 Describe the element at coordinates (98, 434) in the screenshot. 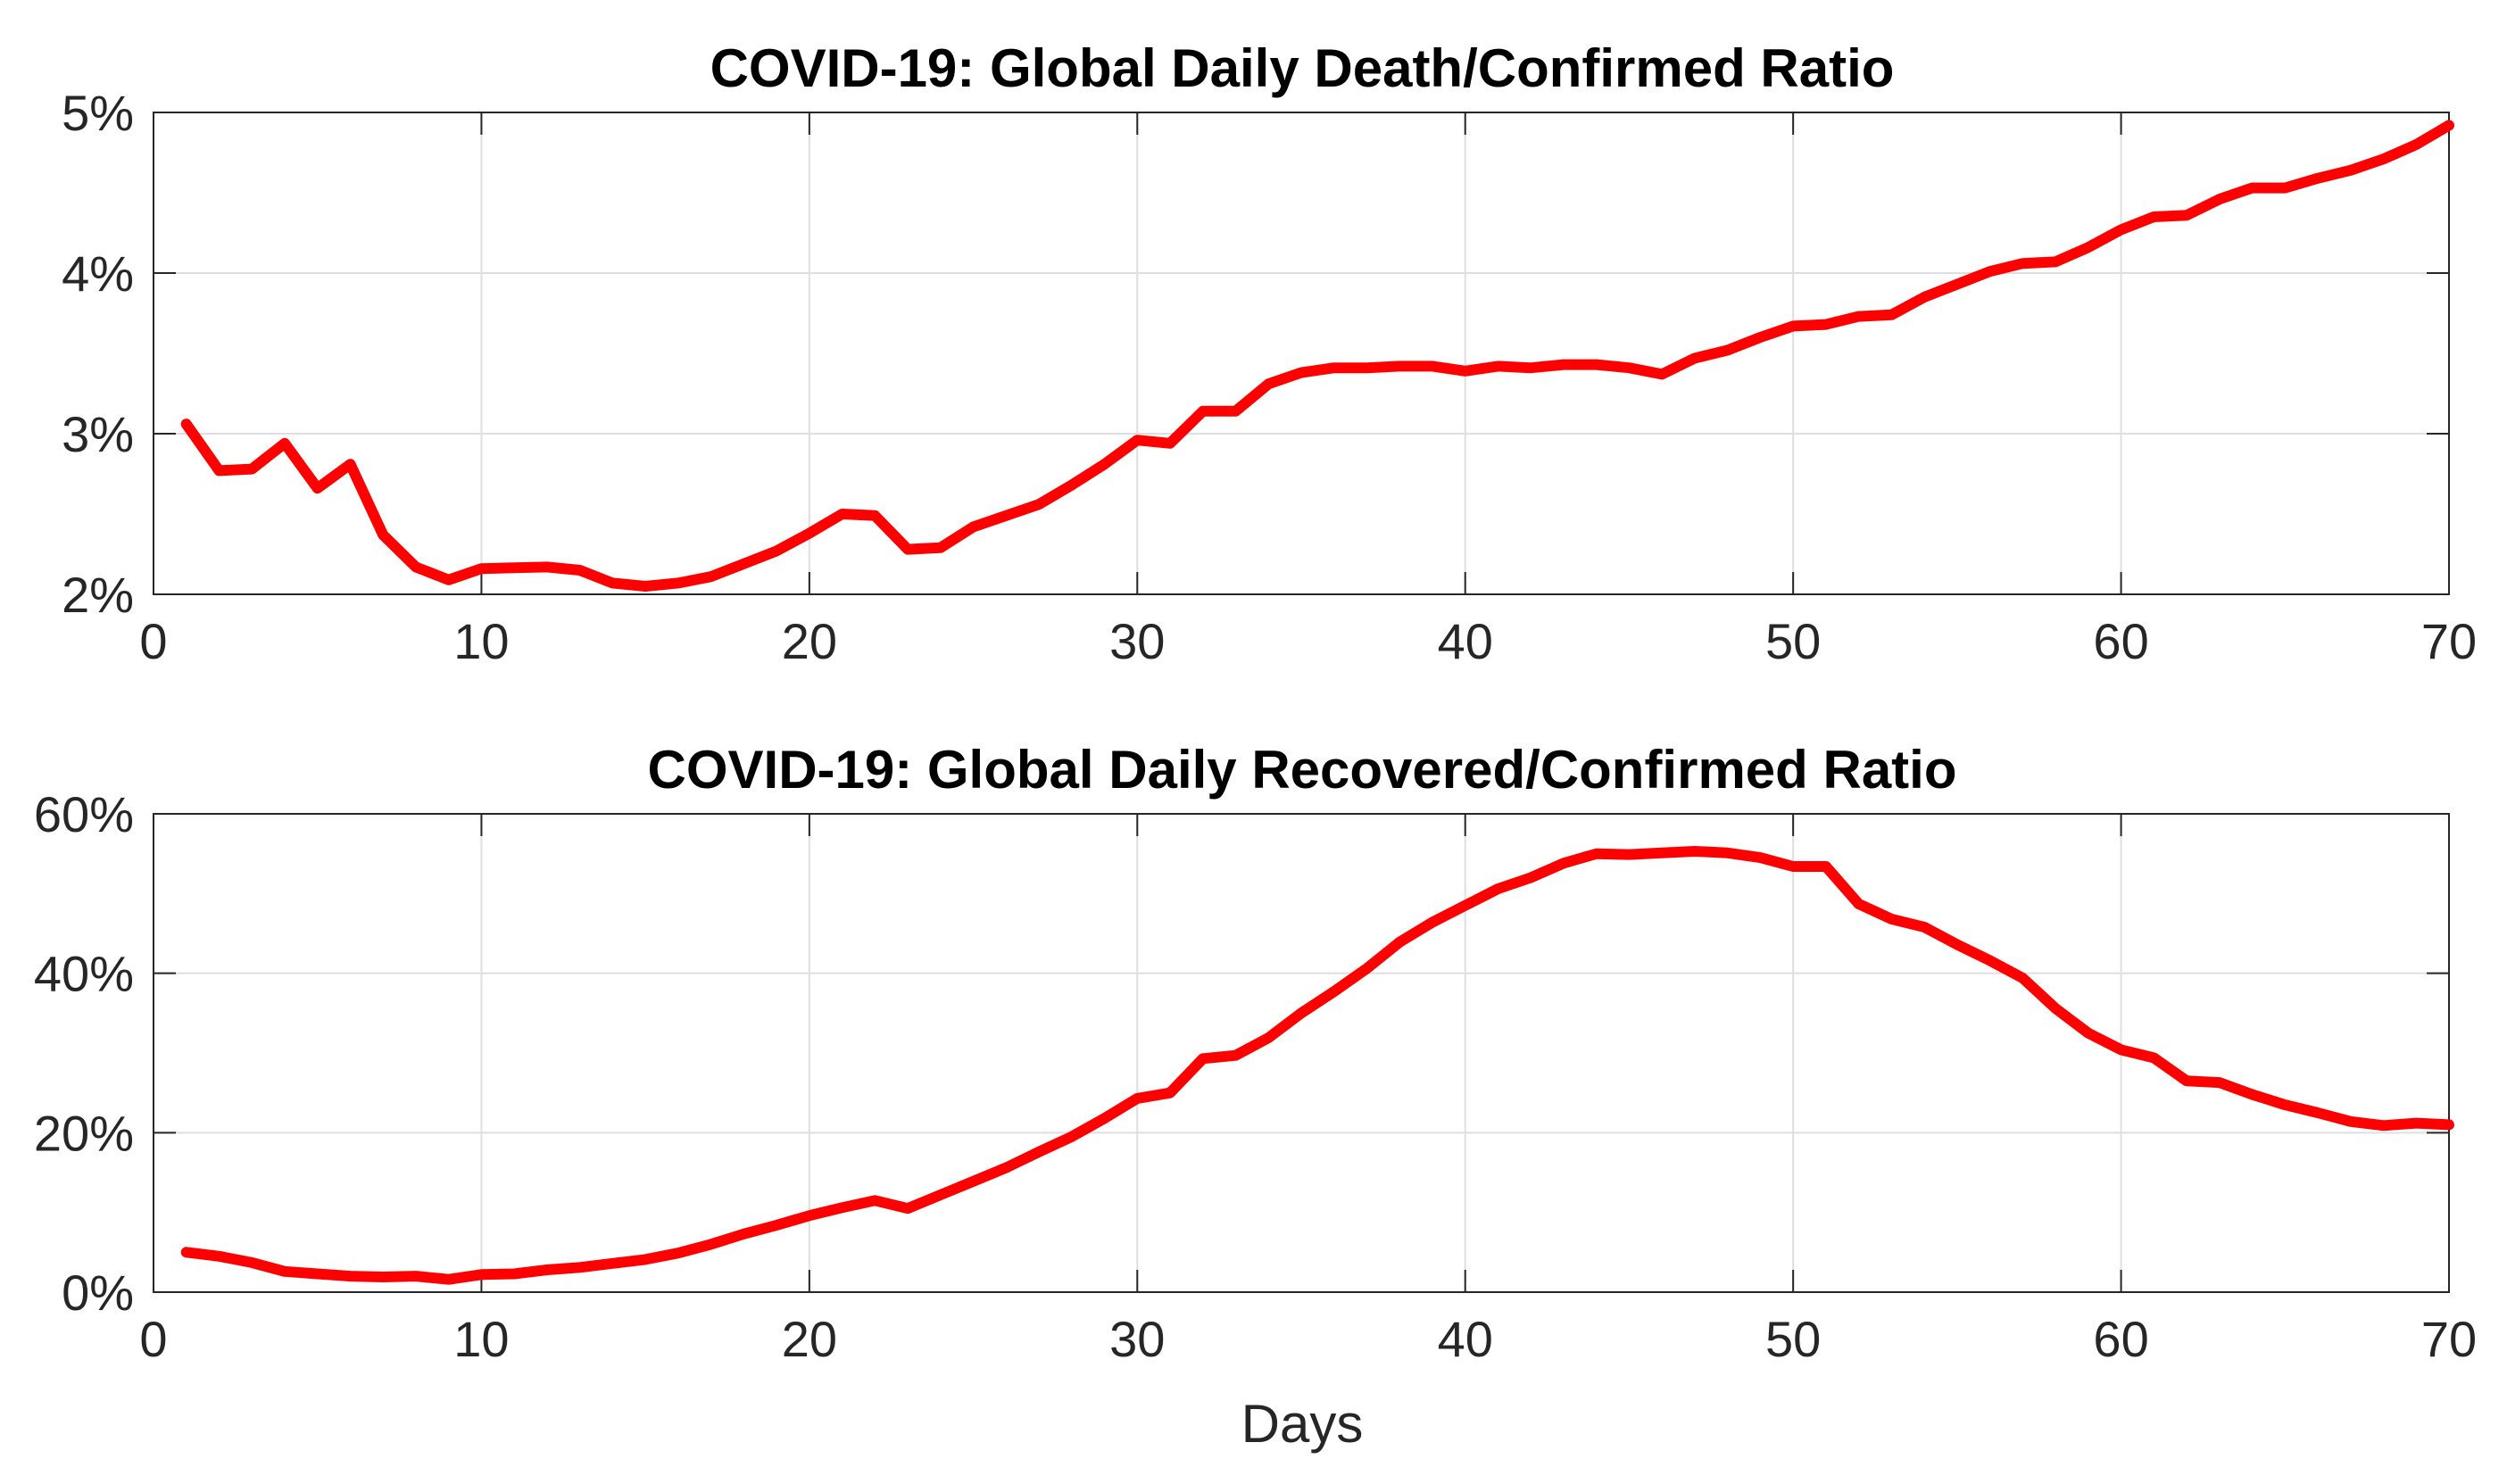

I see `y-tick-label: 3%` at that location.